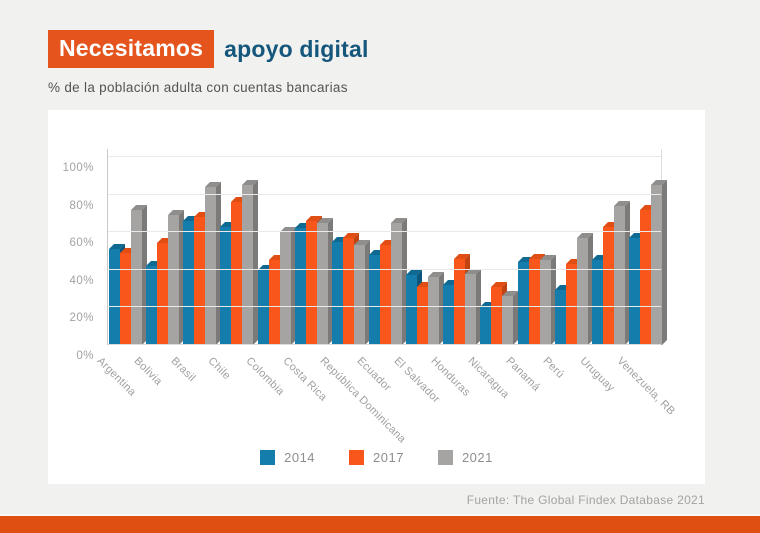  I want to click on bar-Uruguay-2021, so click(619, 275).